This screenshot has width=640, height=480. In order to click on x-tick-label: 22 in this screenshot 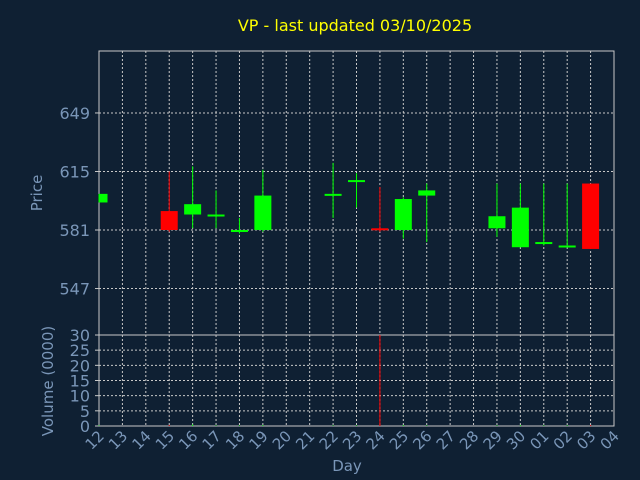, I will do `click(329, 440)`.